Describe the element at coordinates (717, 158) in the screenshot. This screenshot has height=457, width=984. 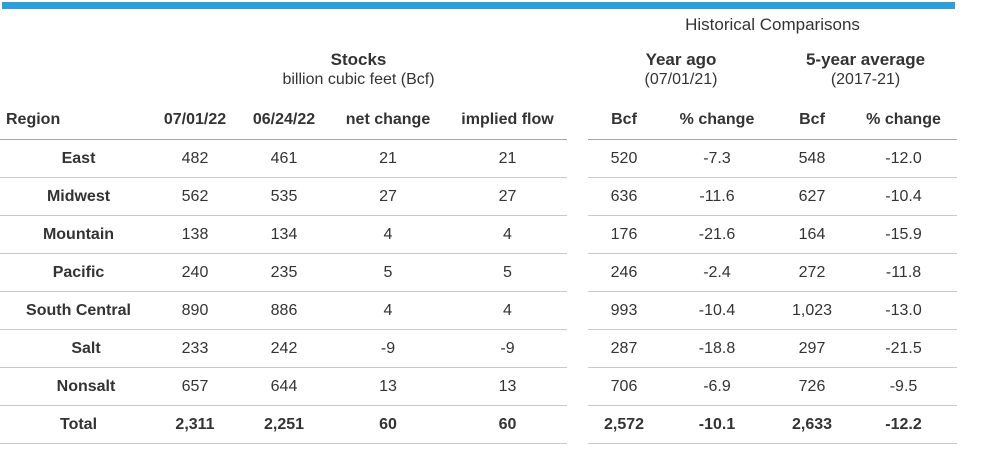
I see `cell: -7.3` at that location.